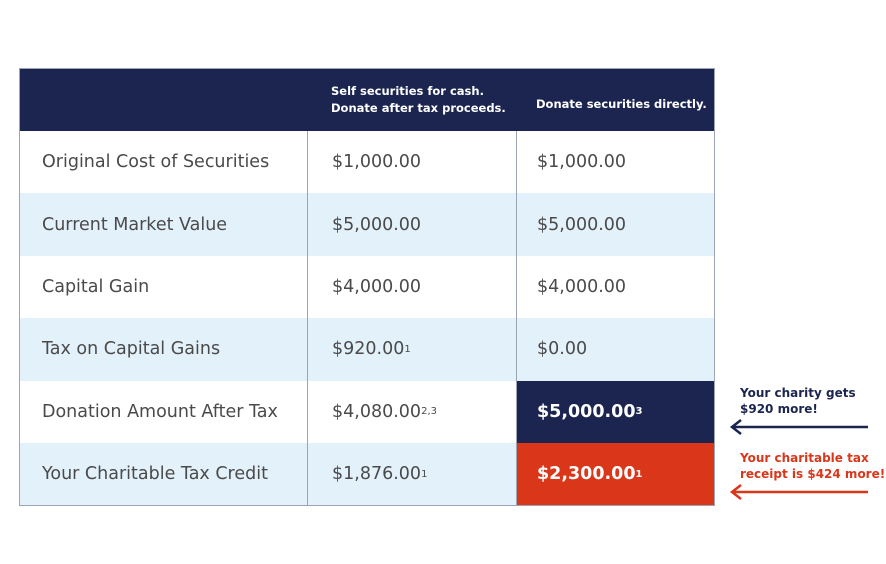  Describe the element at coordinates (156, 162) in the screenshot. I see `row-label: Original Cost of Securities` at that location.